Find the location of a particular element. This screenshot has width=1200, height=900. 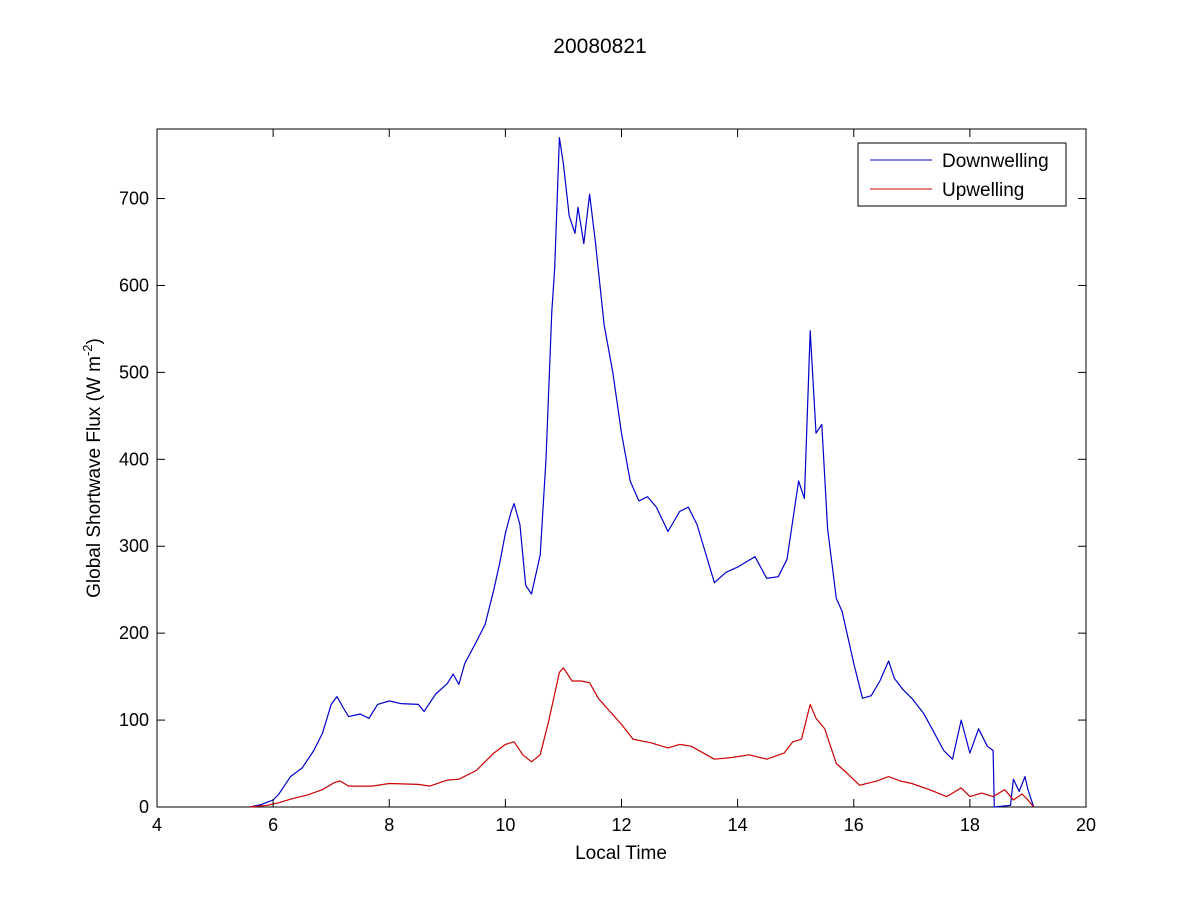

y-tick-label: 500 is located at coordinates (134, 372).